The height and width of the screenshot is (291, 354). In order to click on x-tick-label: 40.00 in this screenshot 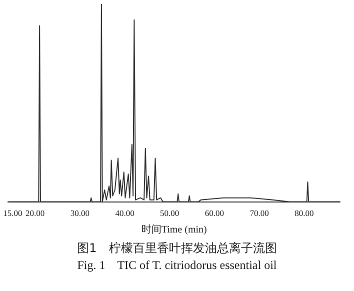, I will do `click(124, 213)`.